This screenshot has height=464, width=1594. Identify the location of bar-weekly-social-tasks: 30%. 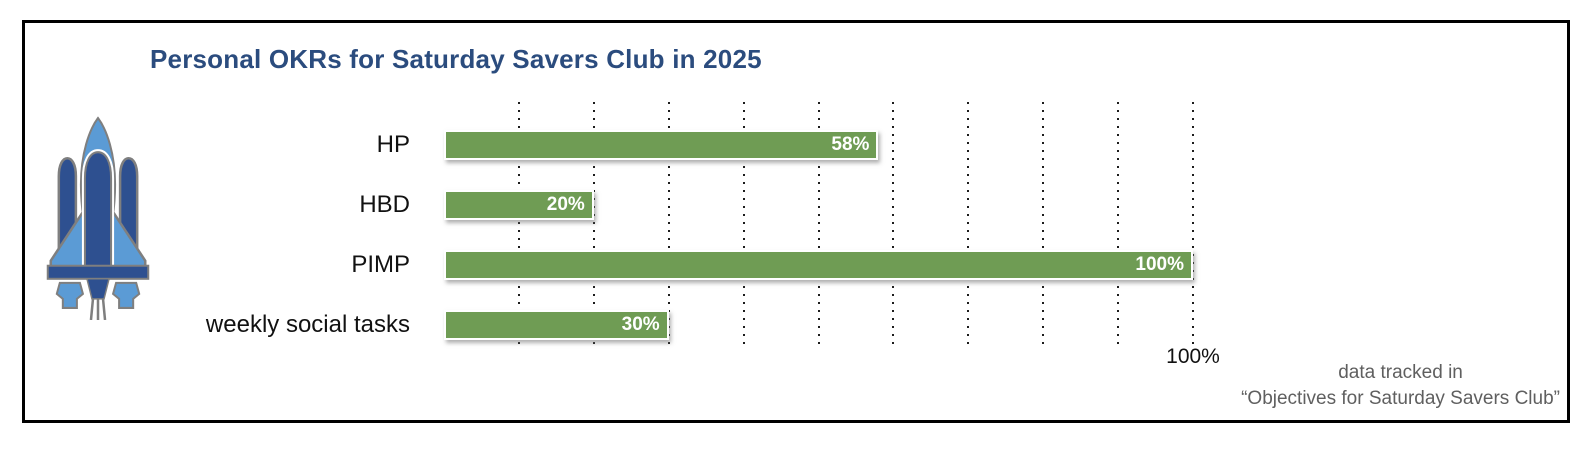
(556, 325).